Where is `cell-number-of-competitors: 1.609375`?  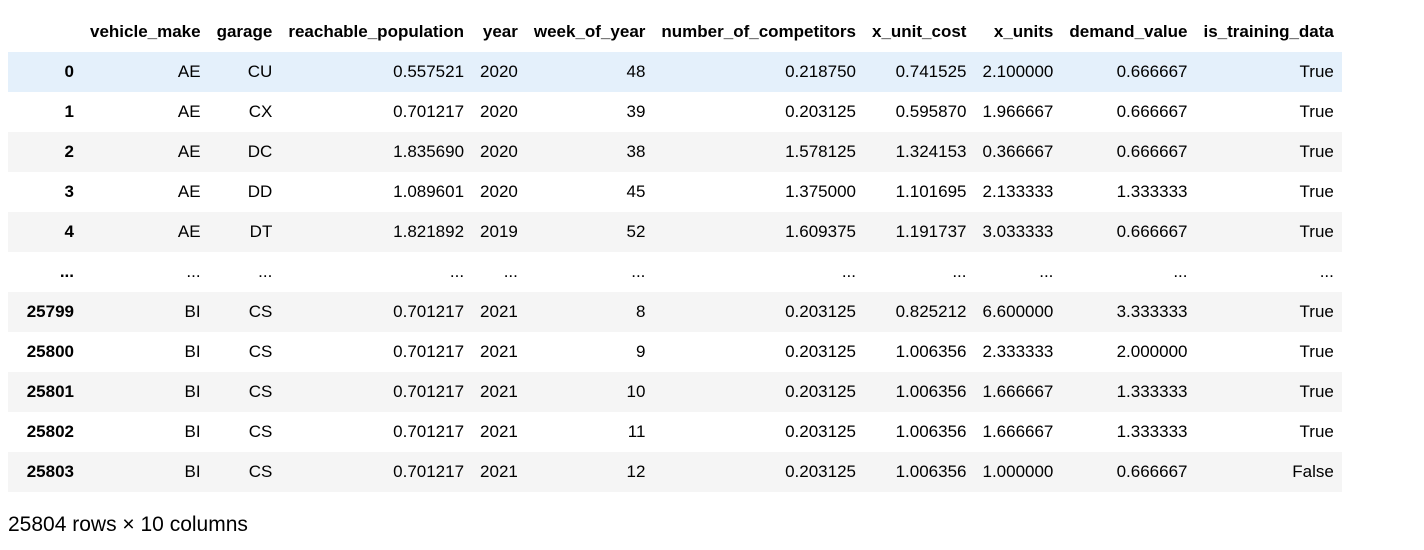
cell-number-of-competitors: 1.609375 is located at coordinates (820, 231).